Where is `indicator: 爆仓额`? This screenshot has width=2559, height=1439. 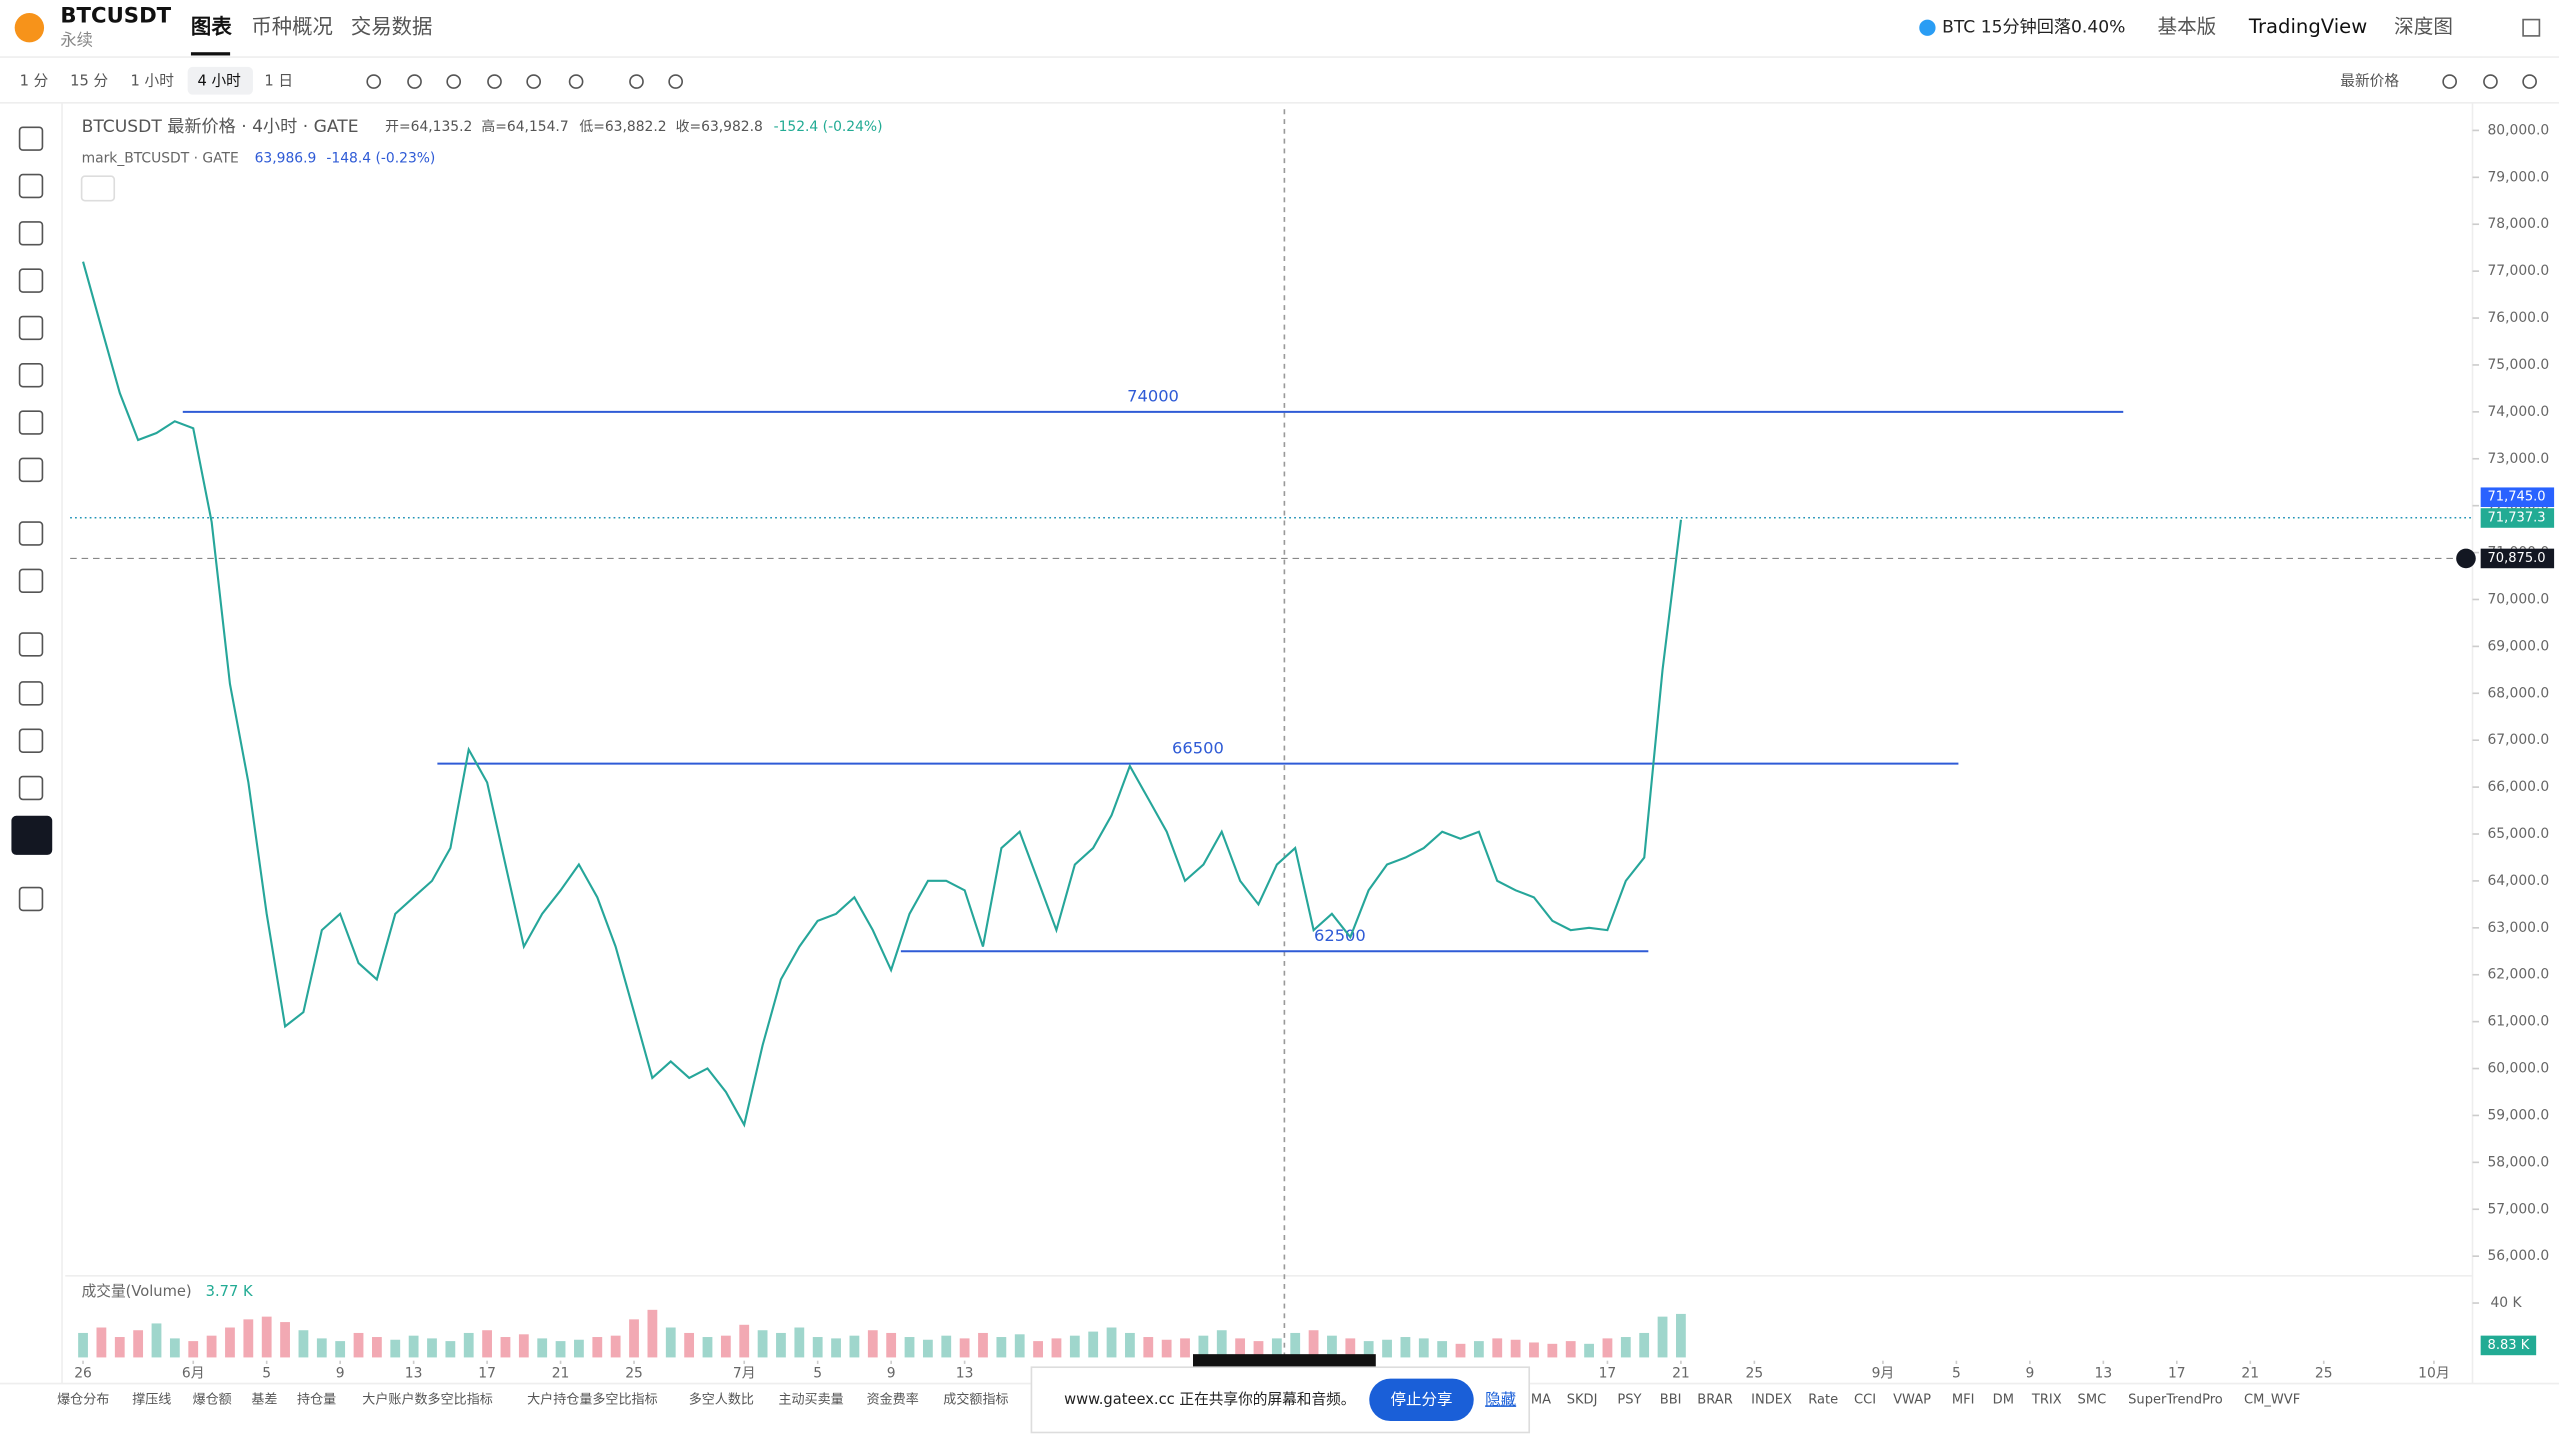 indicator: 爆仓额 is located at coordinates (212, 1399).